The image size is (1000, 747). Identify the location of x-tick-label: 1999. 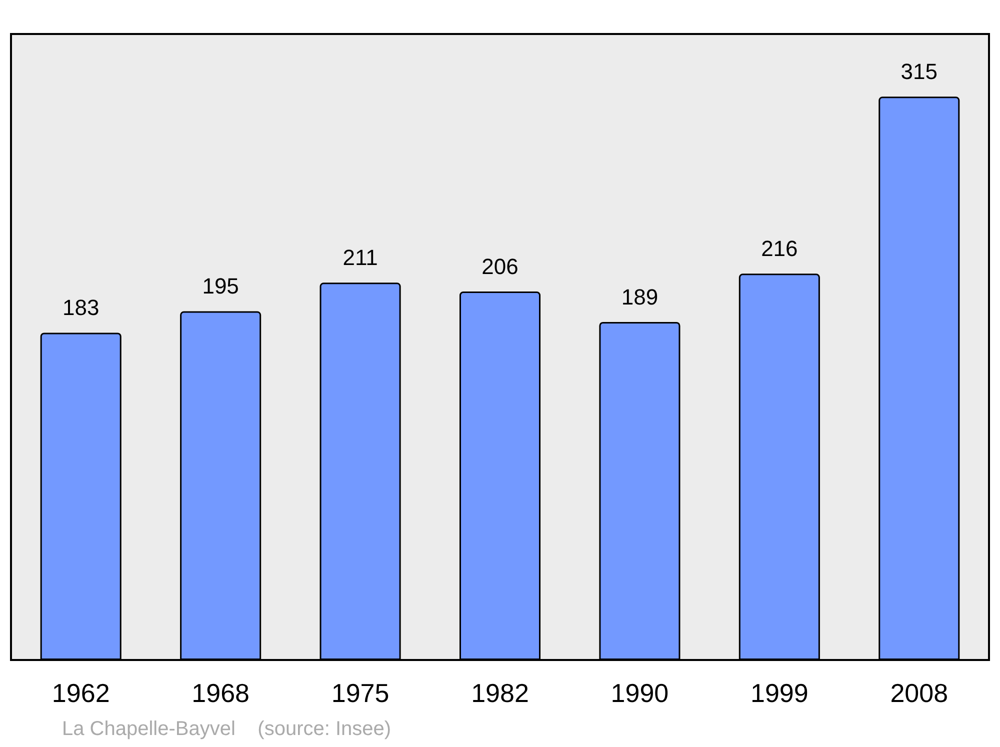
(779, 693).